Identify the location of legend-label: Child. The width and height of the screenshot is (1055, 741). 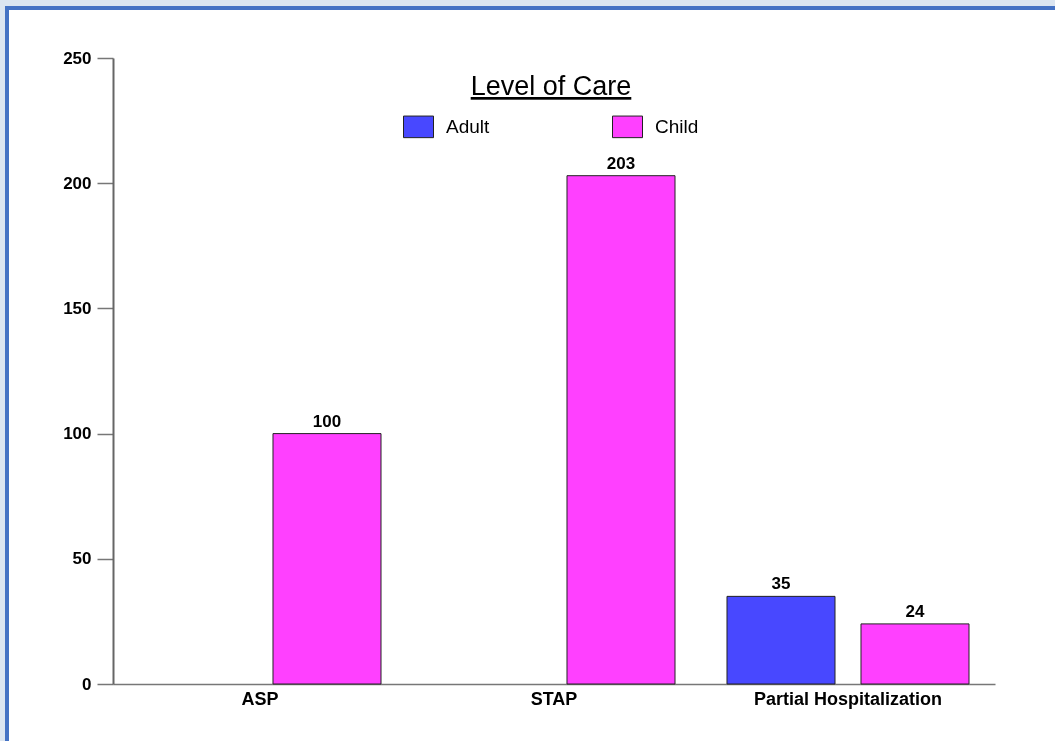
(677, 126).